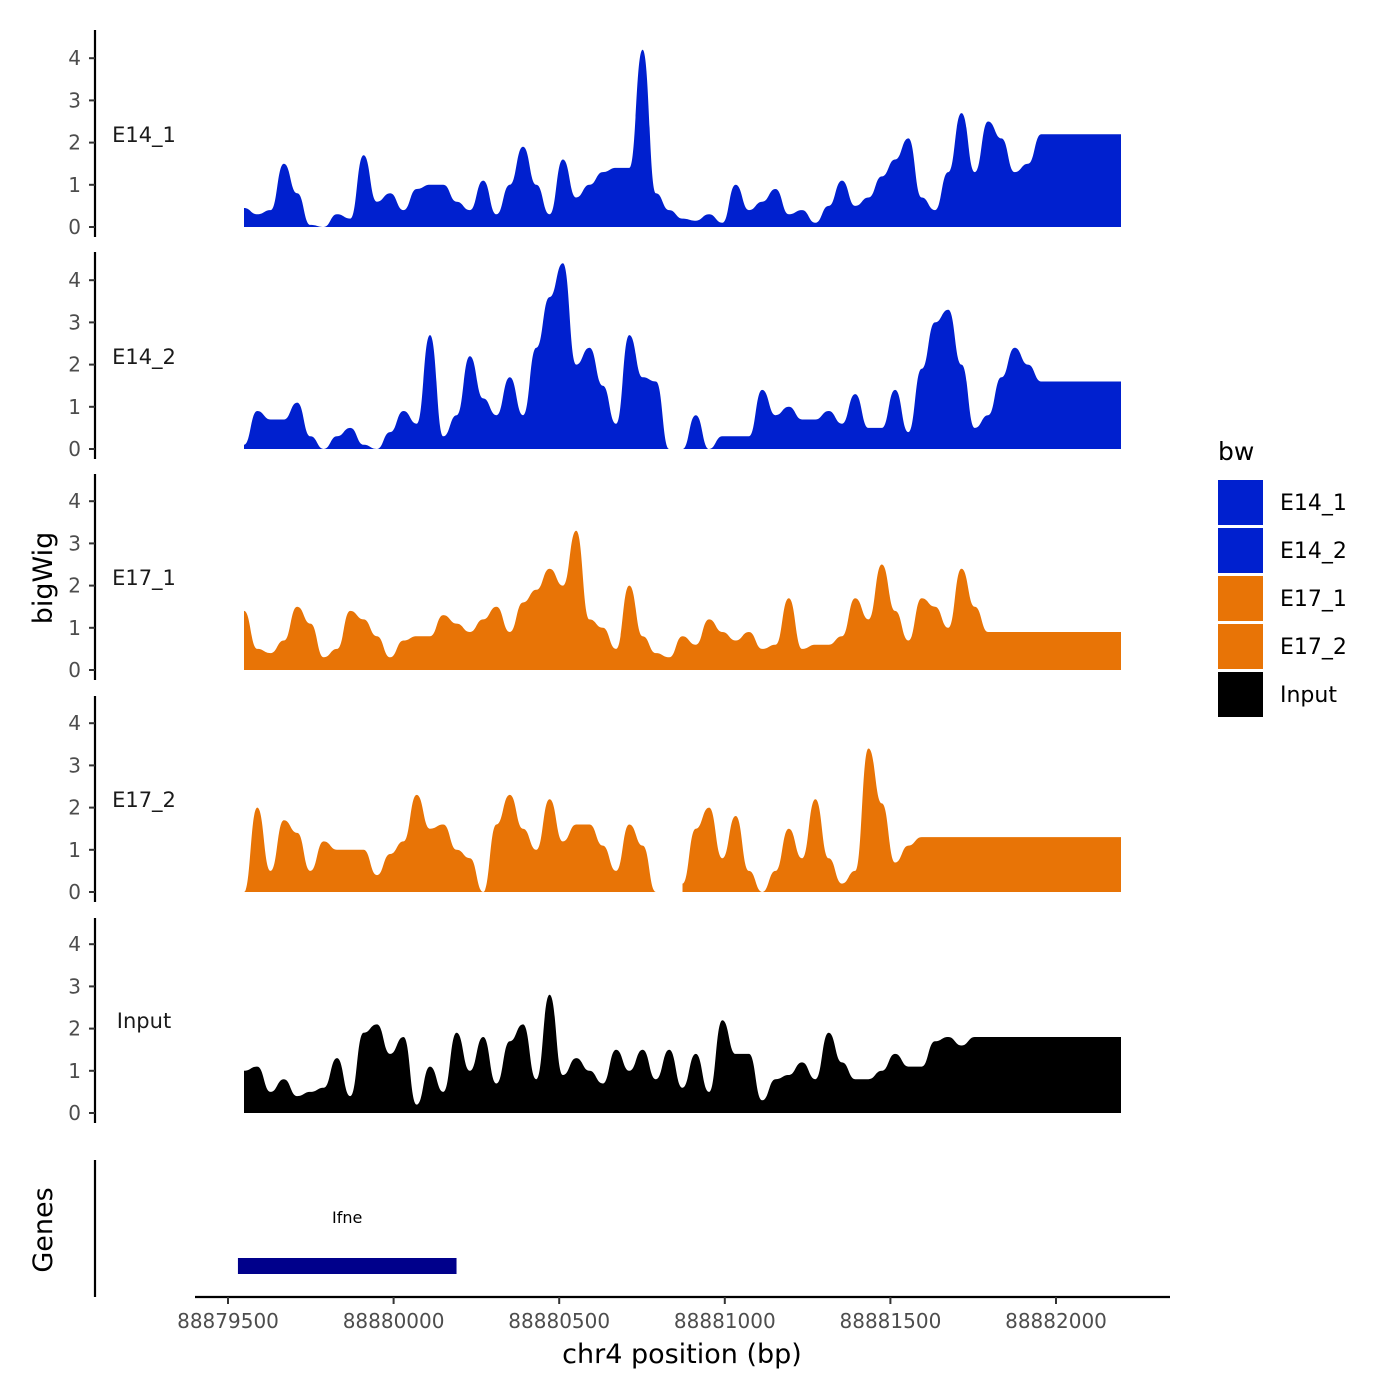 The image size is (1400, 1400). Describe the element at coordinates (1313, 599) in the screenshot. I see `legend-label: E17_1` at that location.